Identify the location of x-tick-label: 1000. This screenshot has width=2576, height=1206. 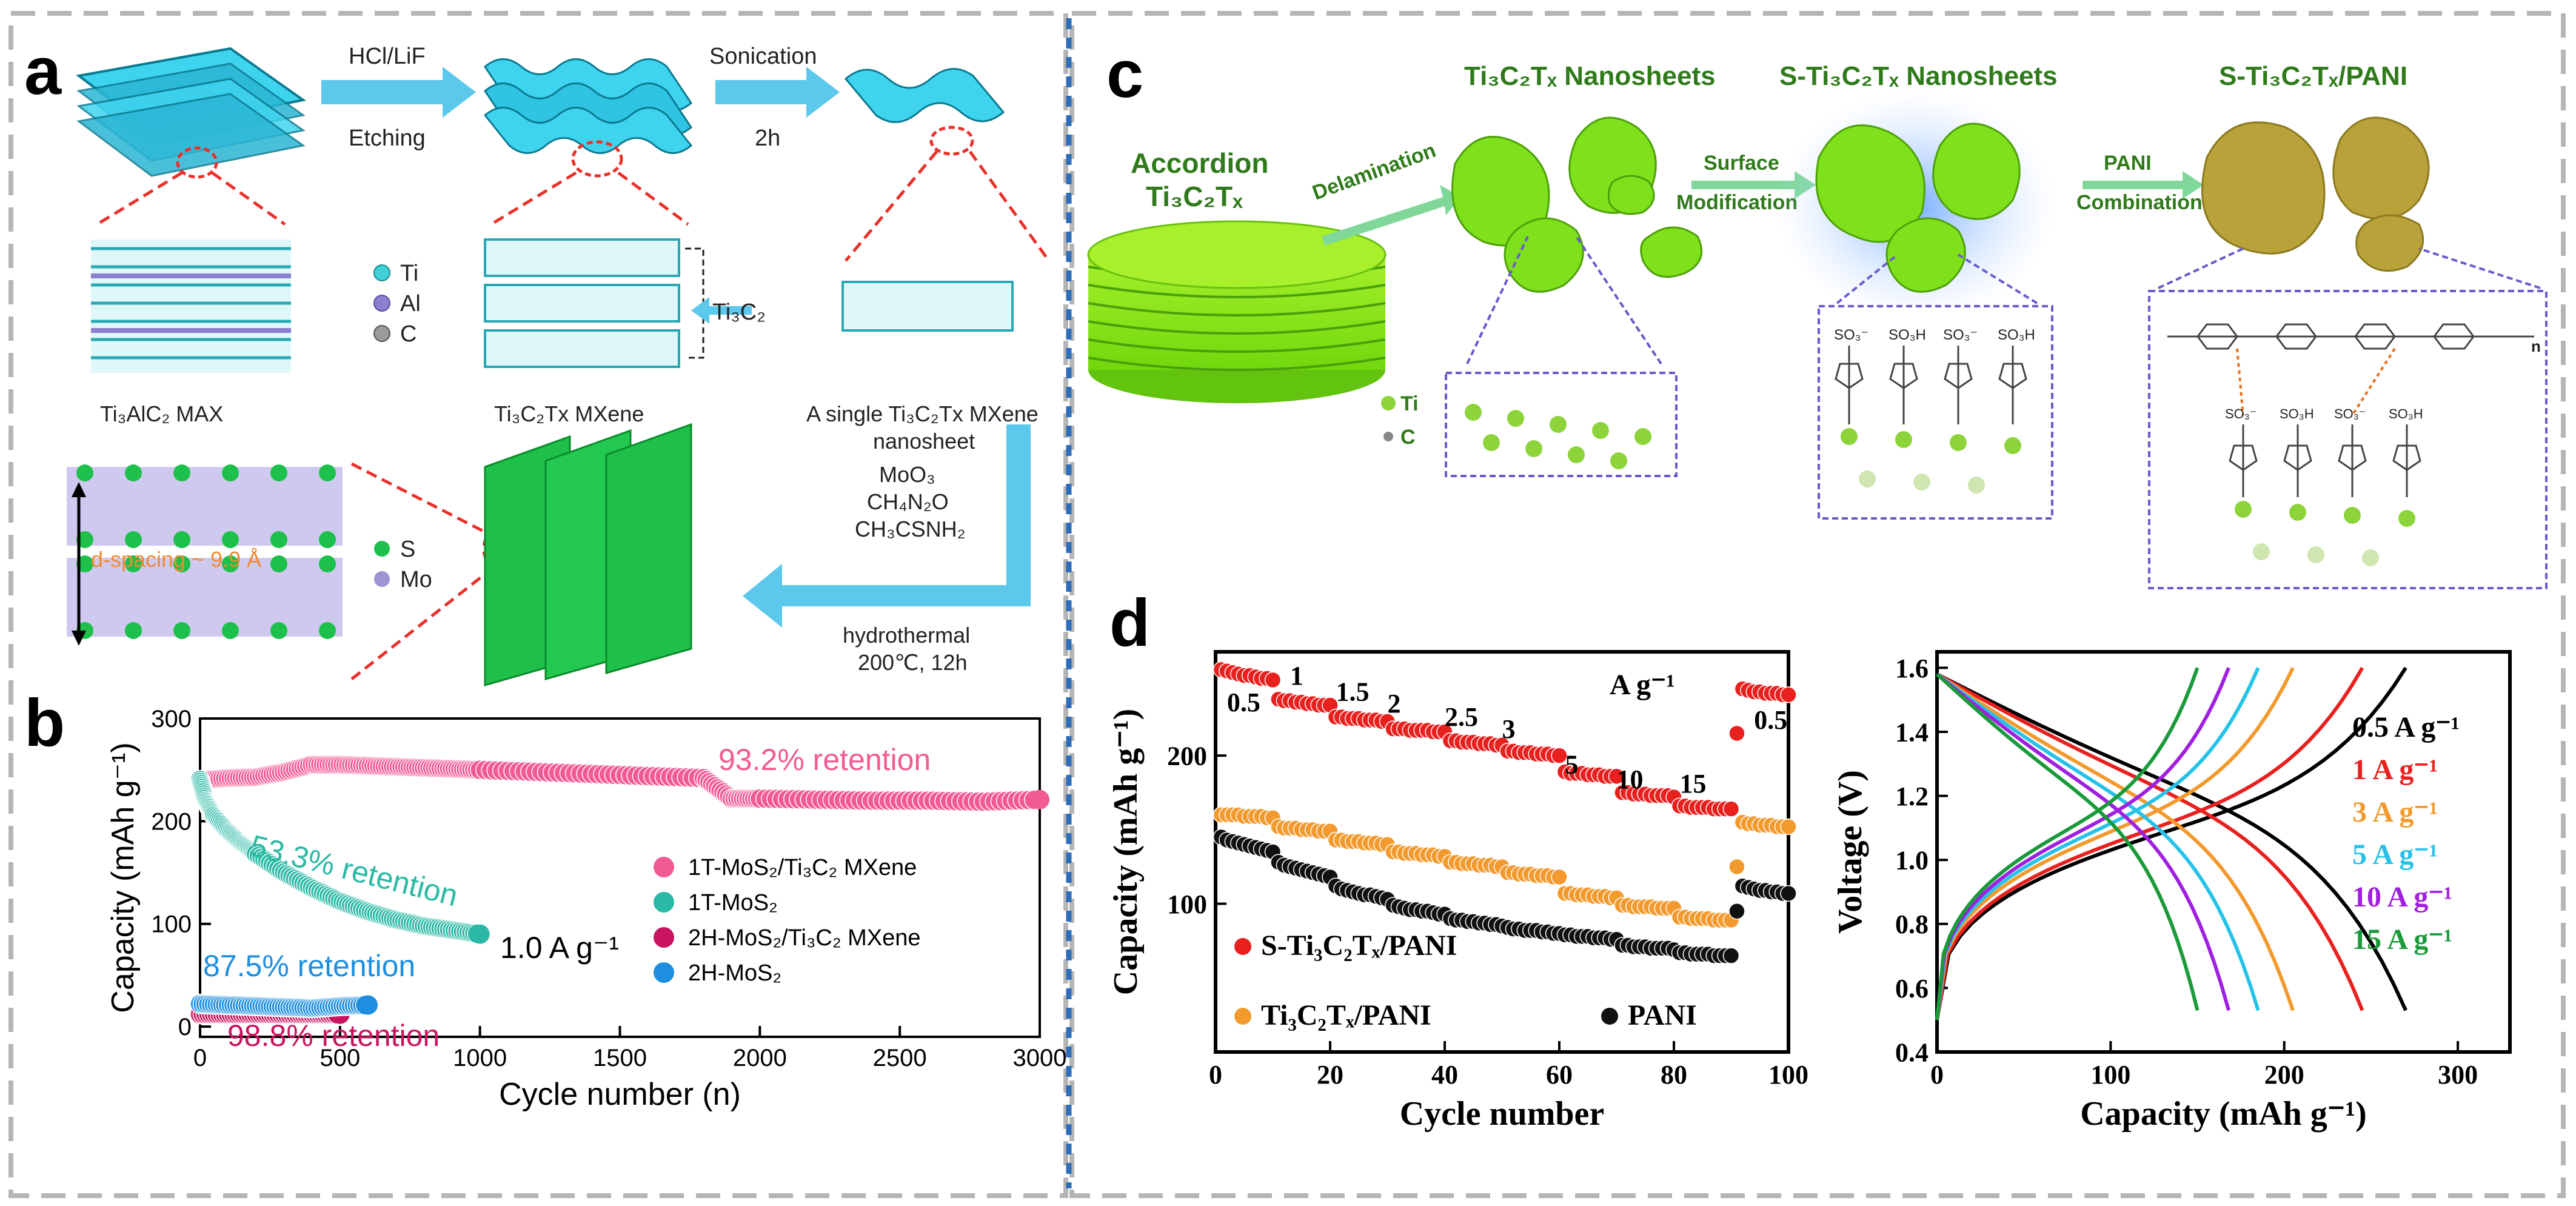
(480, 1058).